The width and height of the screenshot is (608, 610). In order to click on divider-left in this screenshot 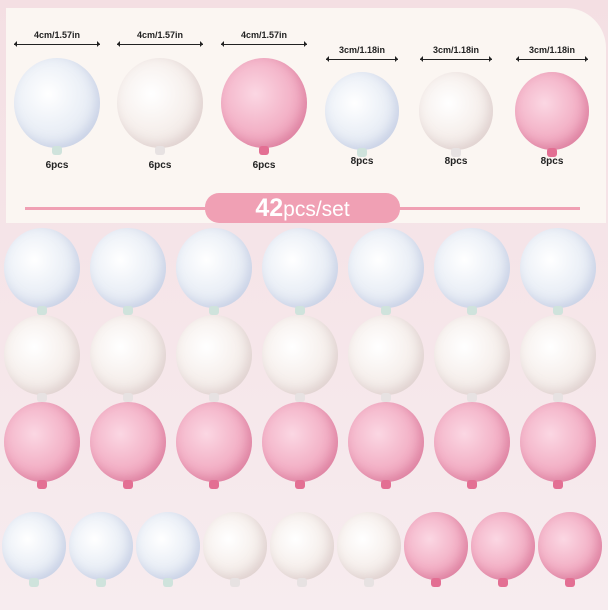, I will do `click(120, 208)`.